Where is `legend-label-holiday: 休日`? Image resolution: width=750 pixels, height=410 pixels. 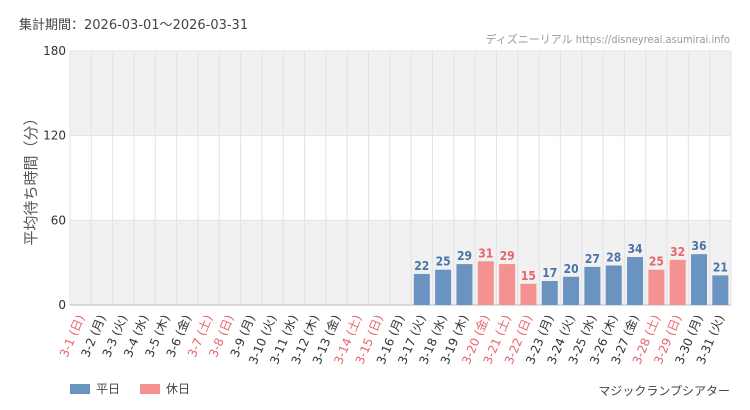
legend-label-holiday: 休日 is located at coordinates (178, 389).